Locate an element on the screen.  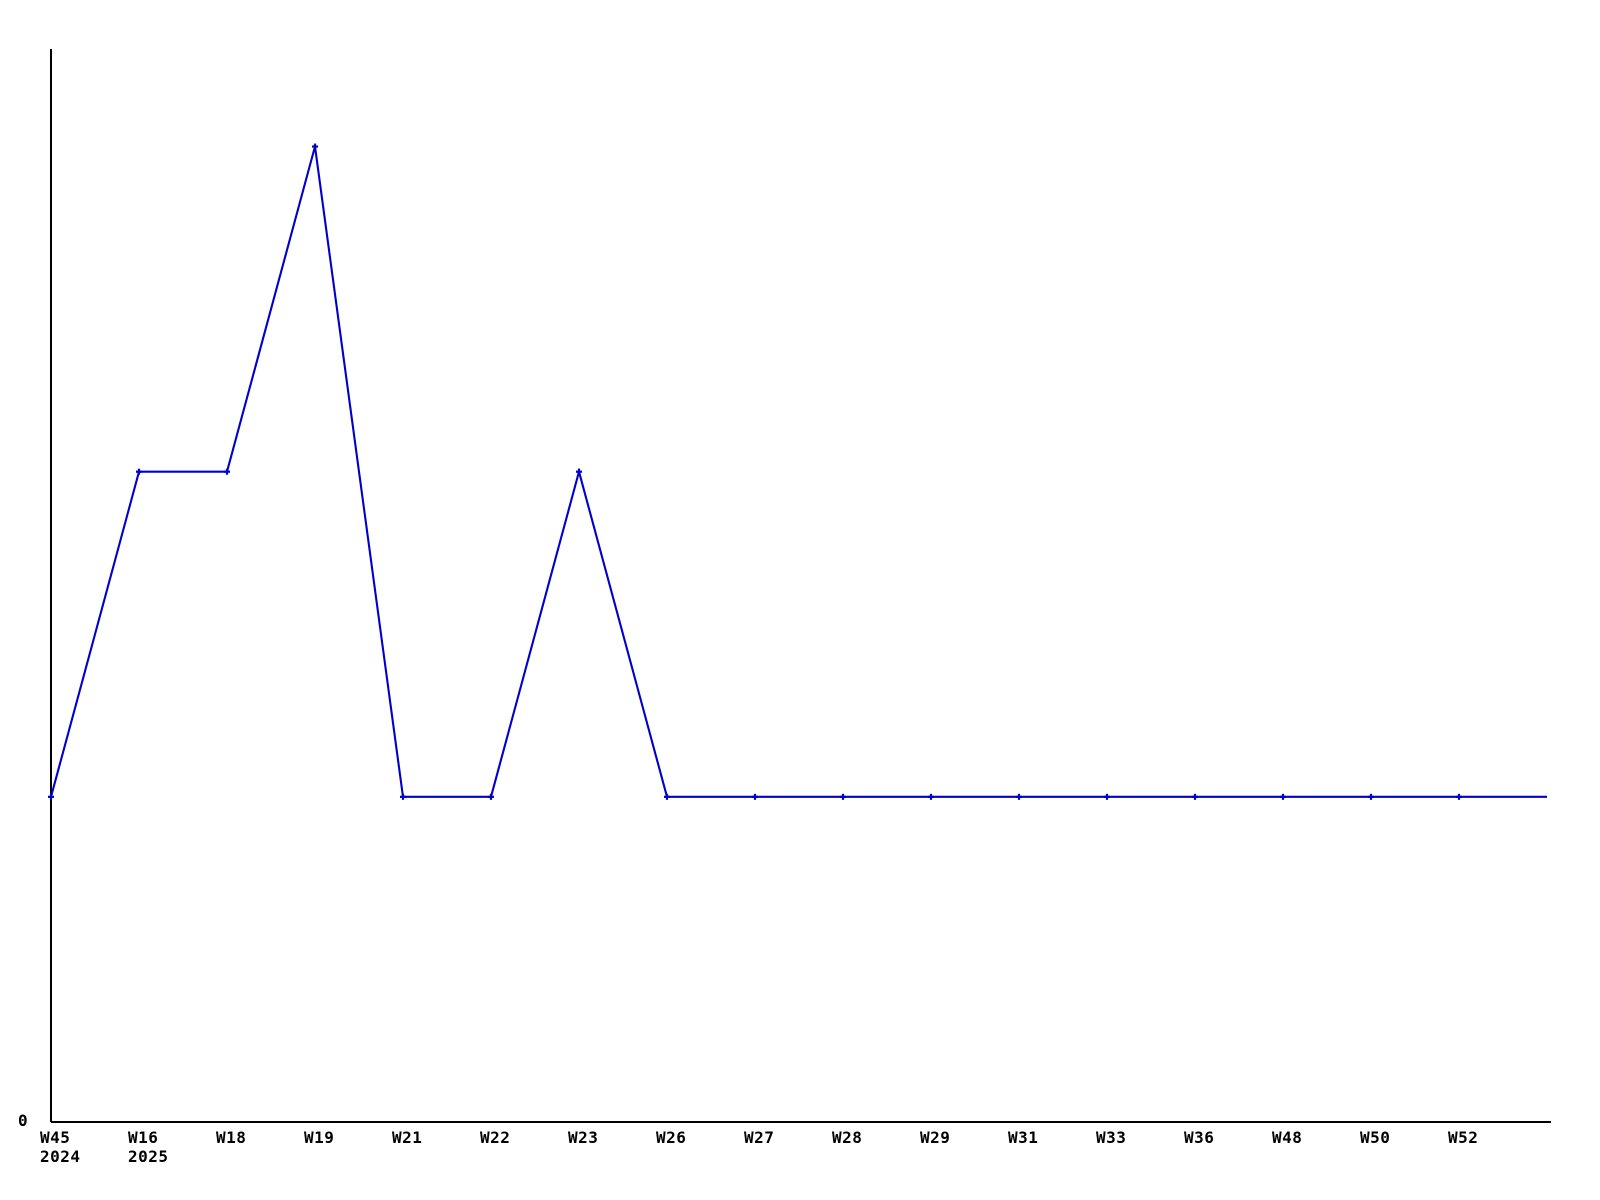
x-axis-tick-label: W50 is located at coordinates (1375, 1137).